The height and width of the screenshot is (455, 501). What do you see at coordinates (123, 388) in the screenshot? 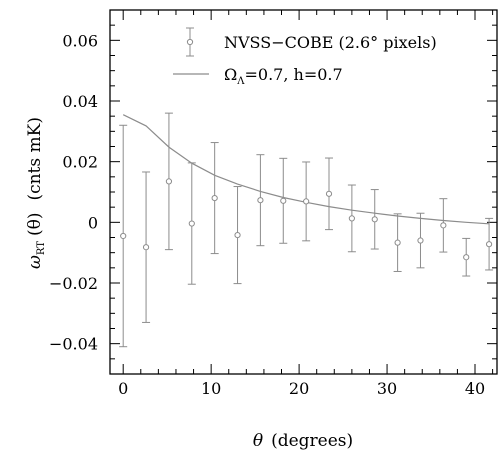
I see `x-tick-label: 0` at bounding box center [123, 388].